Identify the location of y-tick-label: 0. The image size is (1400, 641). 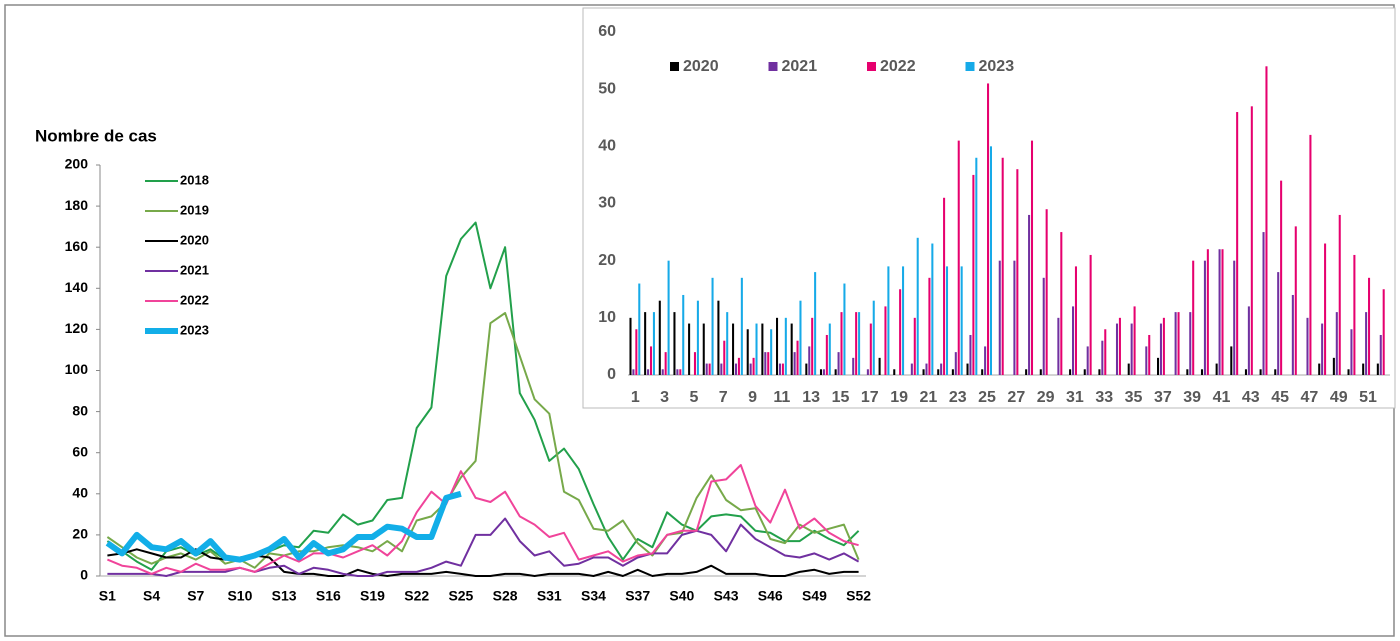
(611, 374).